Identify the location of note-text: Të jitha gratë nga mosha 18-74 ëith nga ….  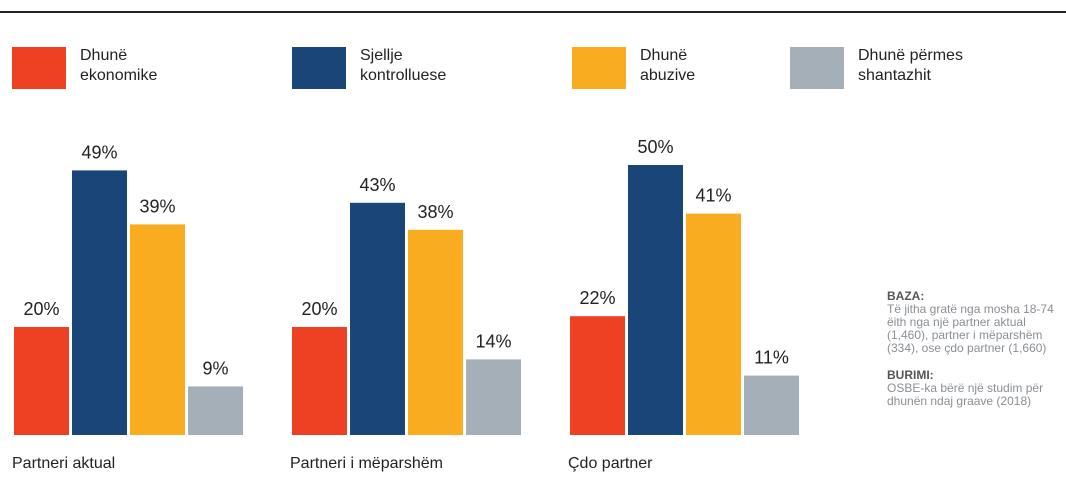
(970, 328).